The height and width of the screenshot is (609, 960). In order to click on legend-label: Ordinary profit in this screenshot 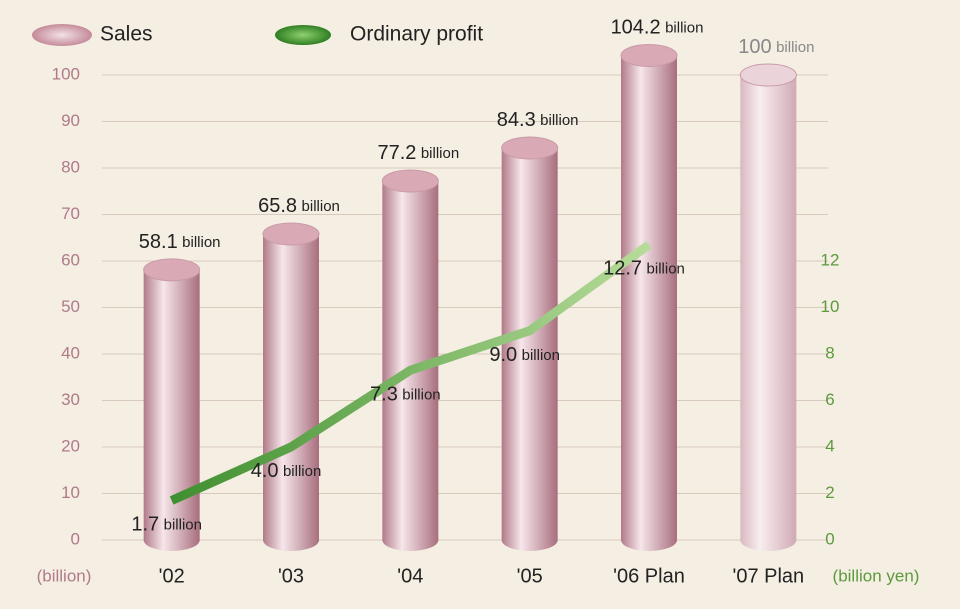, I will do `click(416, 34)`.